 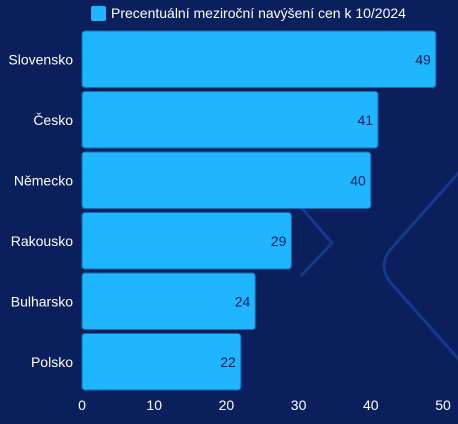 I want to click on value-label-německo: 40, so click(x=358, y=180).